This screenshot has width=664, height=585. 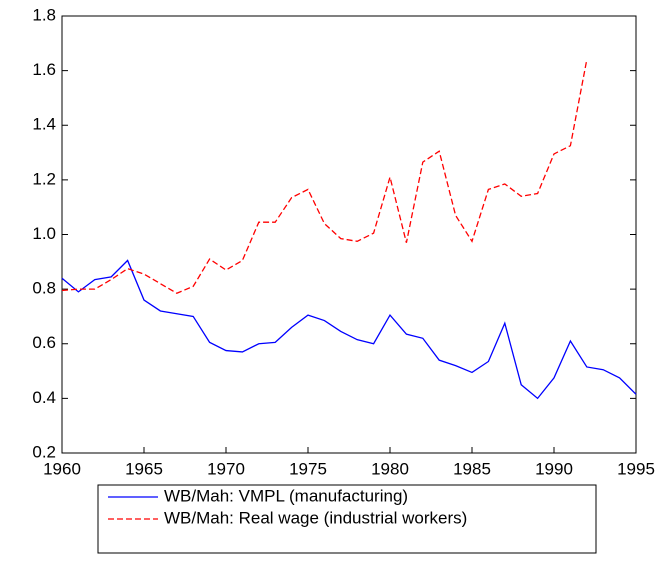 I want to click on legend-label: WB/Mah: VMPL (manufacturing), so click(x=286, y=495).